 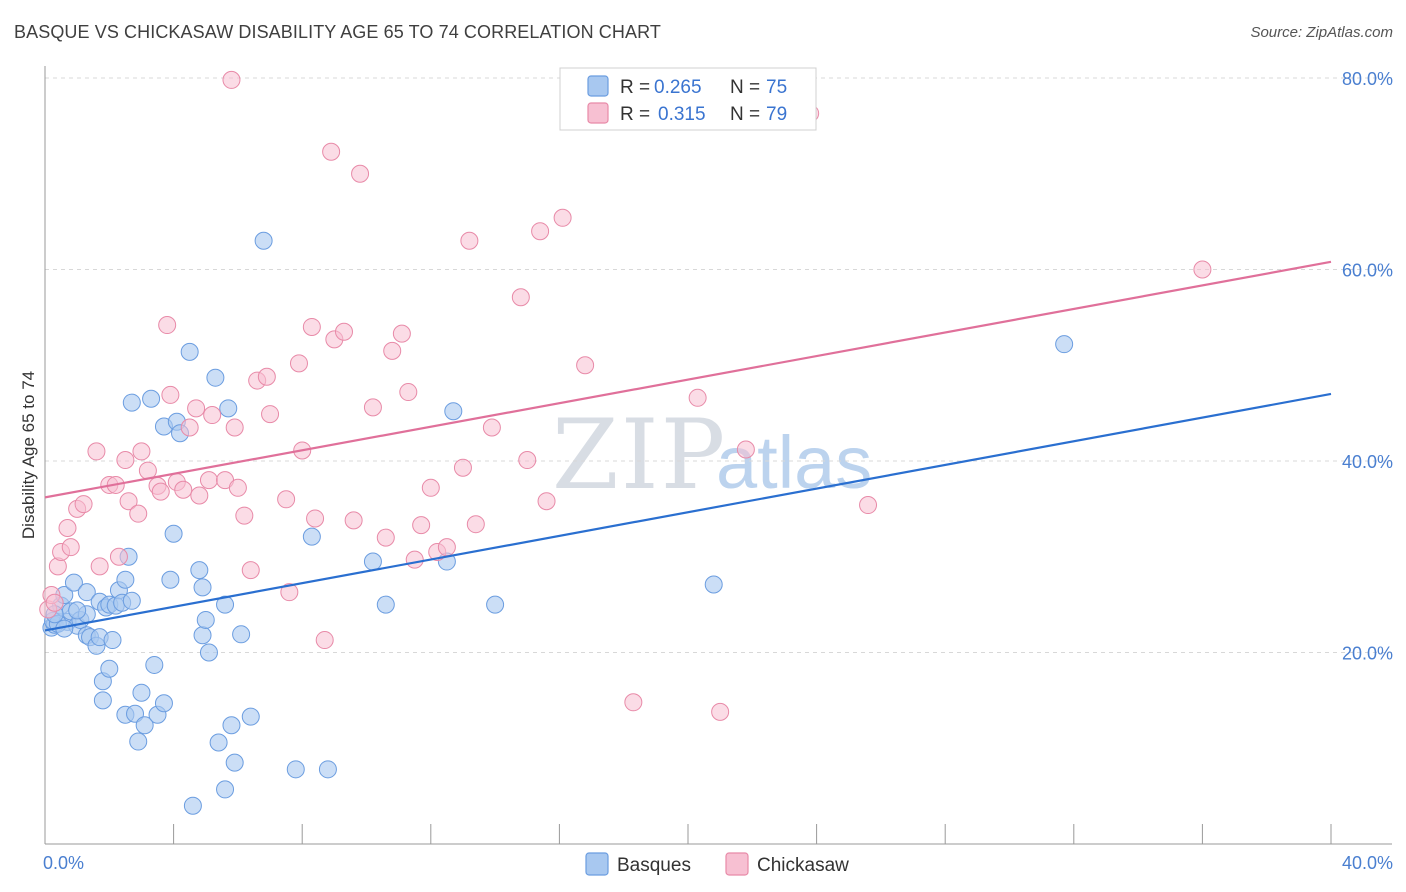 I want to click on series-legend: Basques Chickasaw, so click(x=717, y=864).